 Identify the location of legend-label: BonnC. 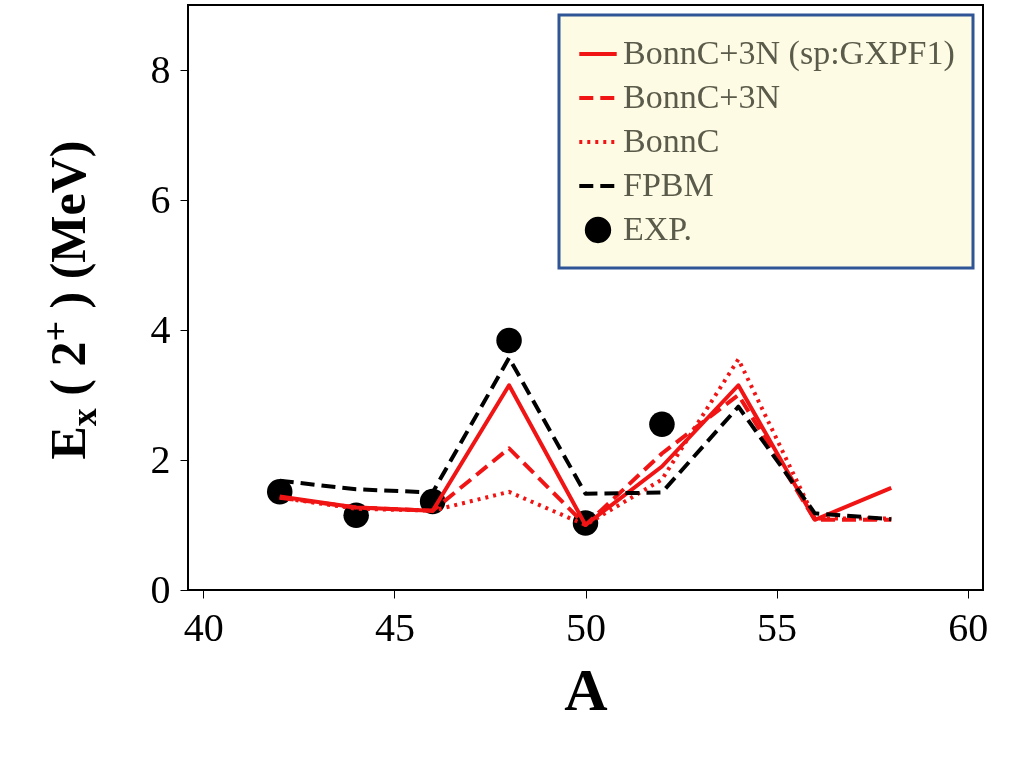
(671, 140).